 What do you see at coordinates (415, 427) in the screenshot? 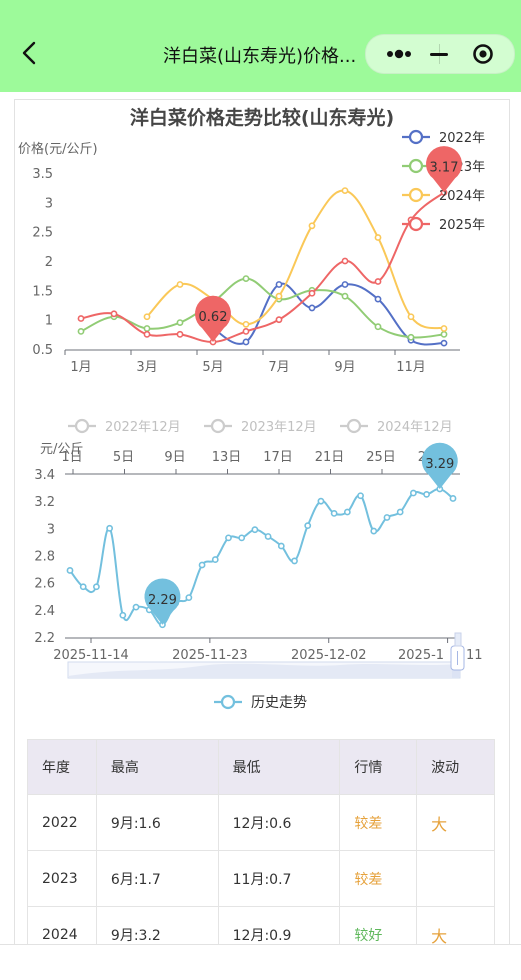
I see `chart2-top-legend-label: 2024年12月` at bounding box center [415, 427].